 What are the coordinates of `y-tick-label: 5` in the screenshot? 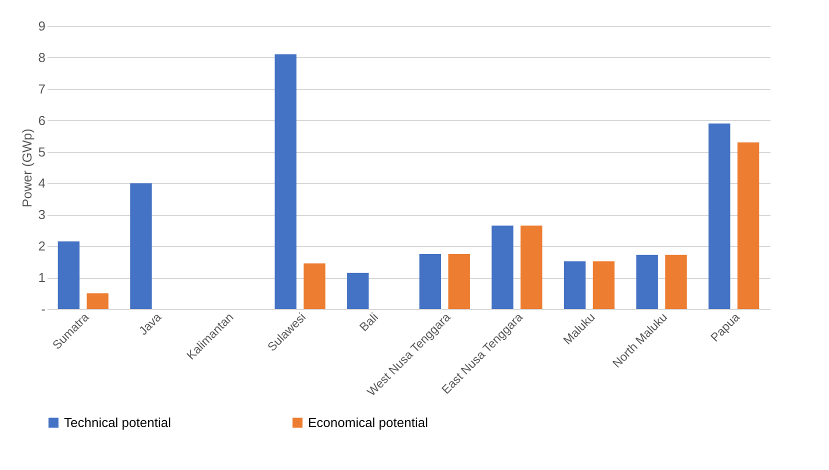 It's located at (42, 152).